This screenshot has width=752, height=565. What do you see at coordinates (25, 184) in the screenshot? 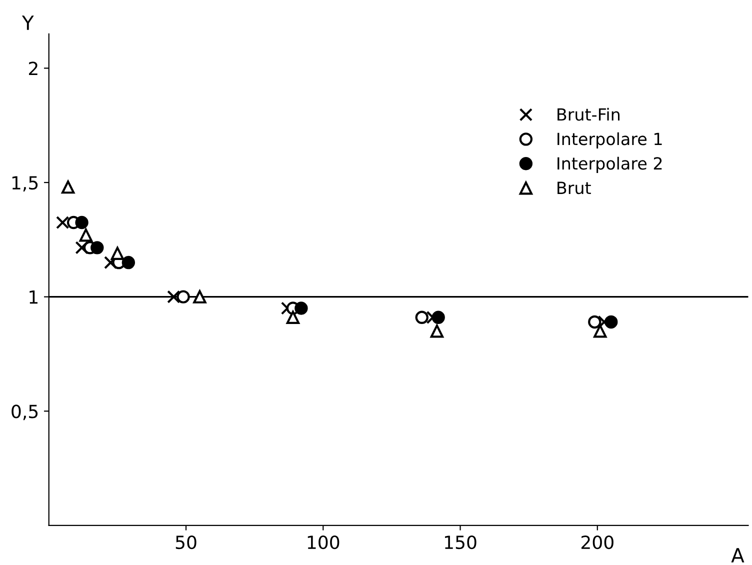
I see `y-tick-label: 1,5` at bounding box center [25, 184].